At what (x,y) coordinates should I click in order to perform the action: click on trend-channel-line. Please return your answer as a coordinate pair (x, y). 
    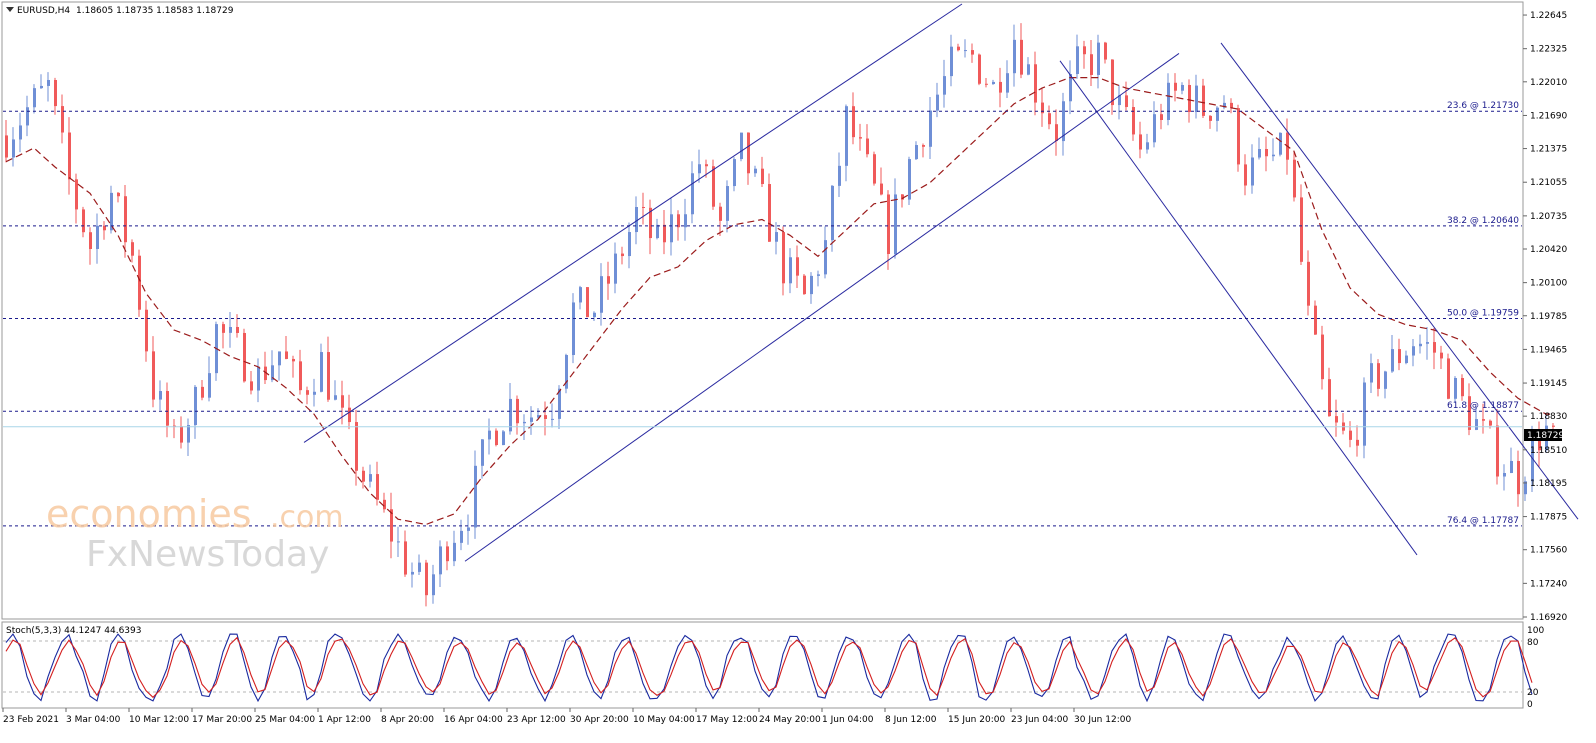
    Looking at the image, I should click on (1399, 281).